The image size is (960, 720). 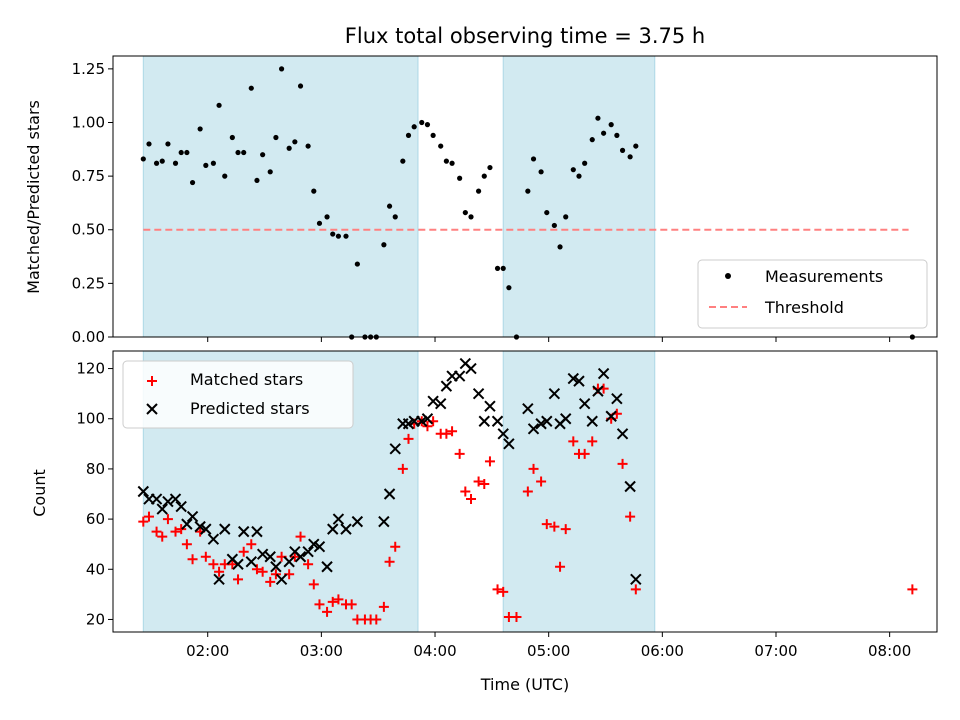 What do you see at coordinates (95, 569) in the screenshot?
I see `y-tick-label: 40` at bounding box center [95, 569].